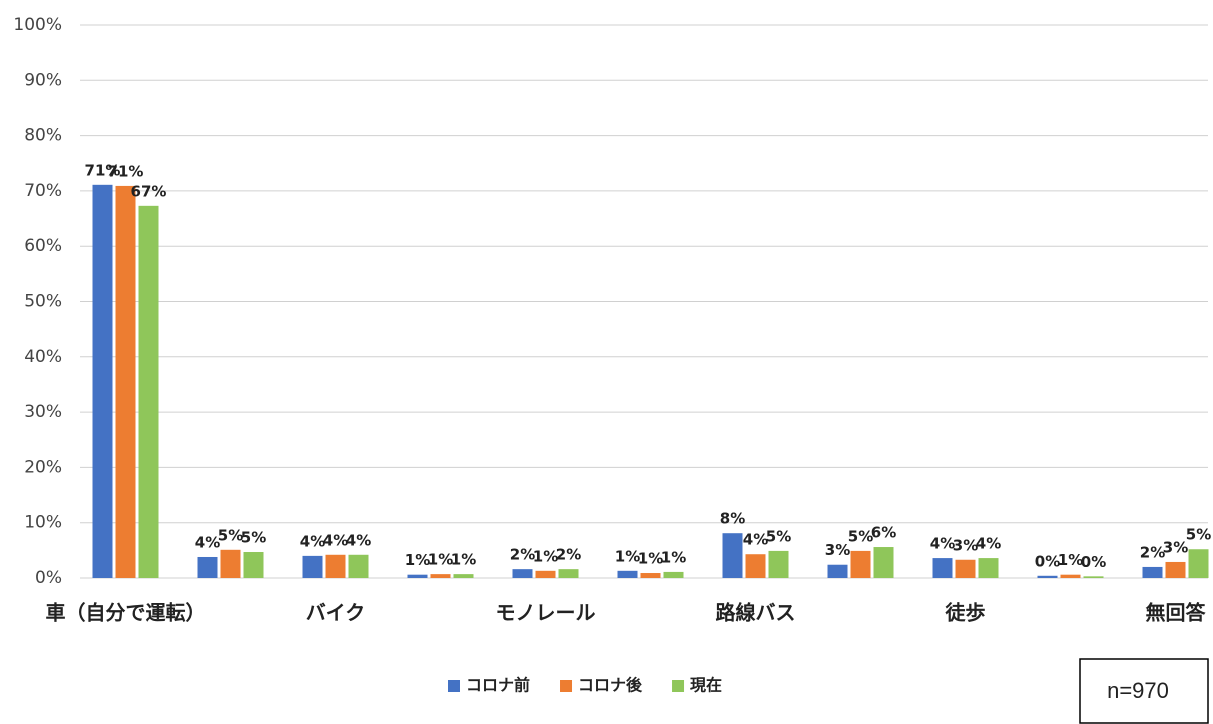  Describe the element at coordinates (1138, 690) in the screenshot. I see `annotation: n=970` at that location.